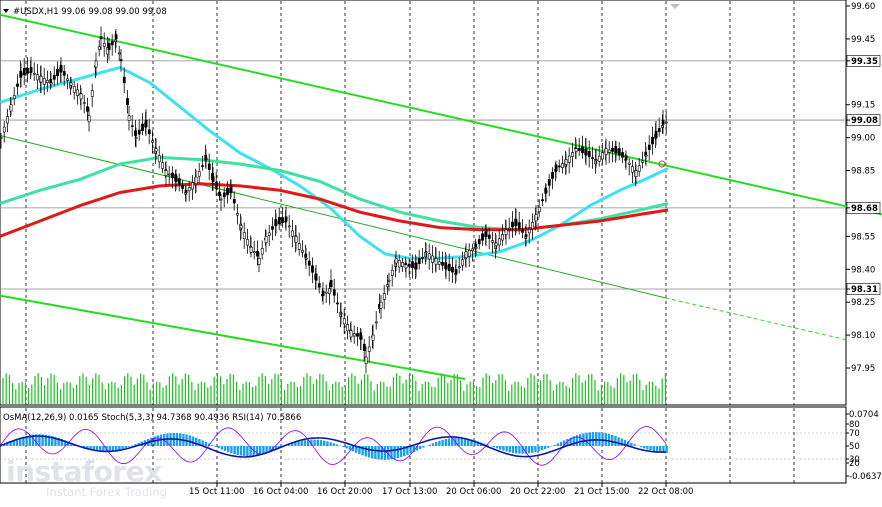 The image size is (882, 507). I want to click on price-tick-label: 98.55, so click(863, 237).